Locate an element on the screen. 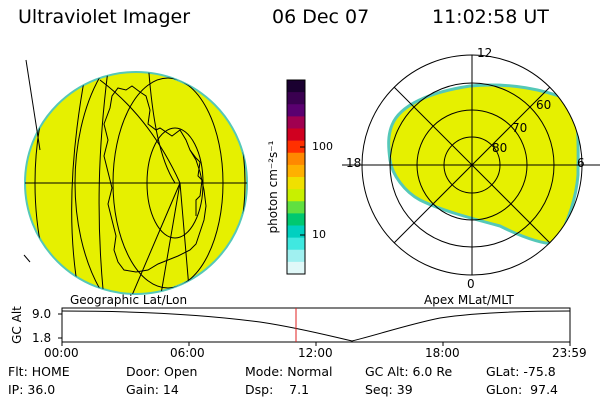 This screenshot has width=600, height=400. status-flight: Flt: HOME is located at coordinates (39, 371).